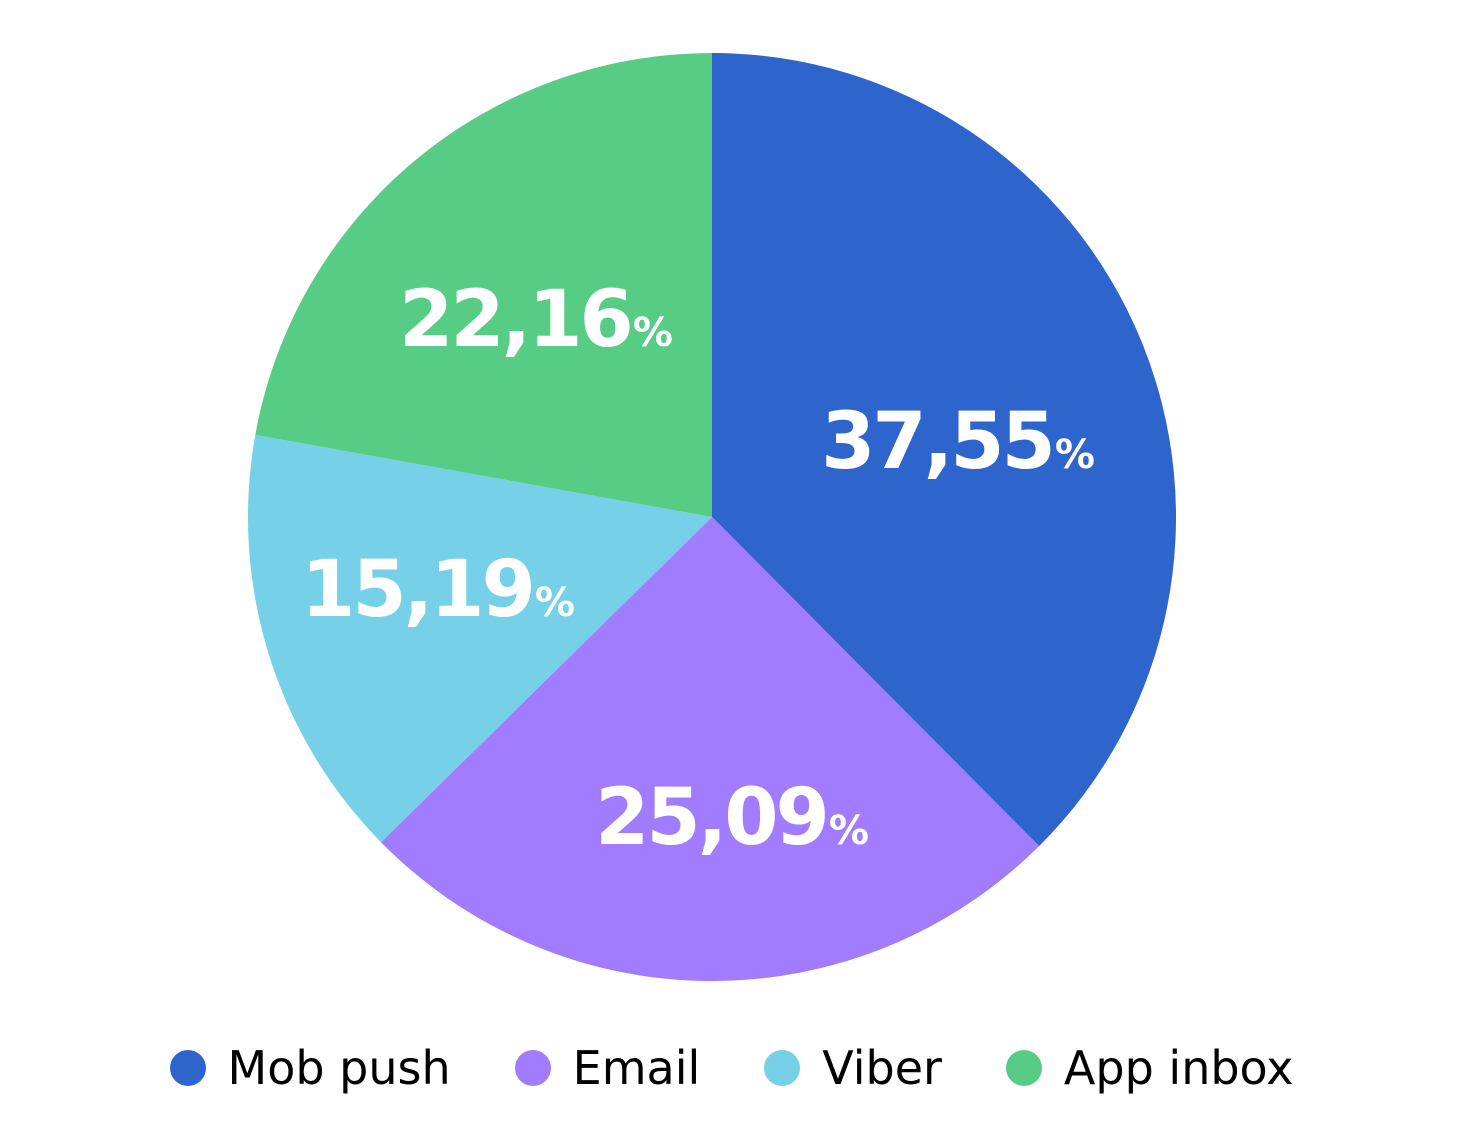  I want to click on legend: Mob push Email Viber App inbox, so click(731, 1068).